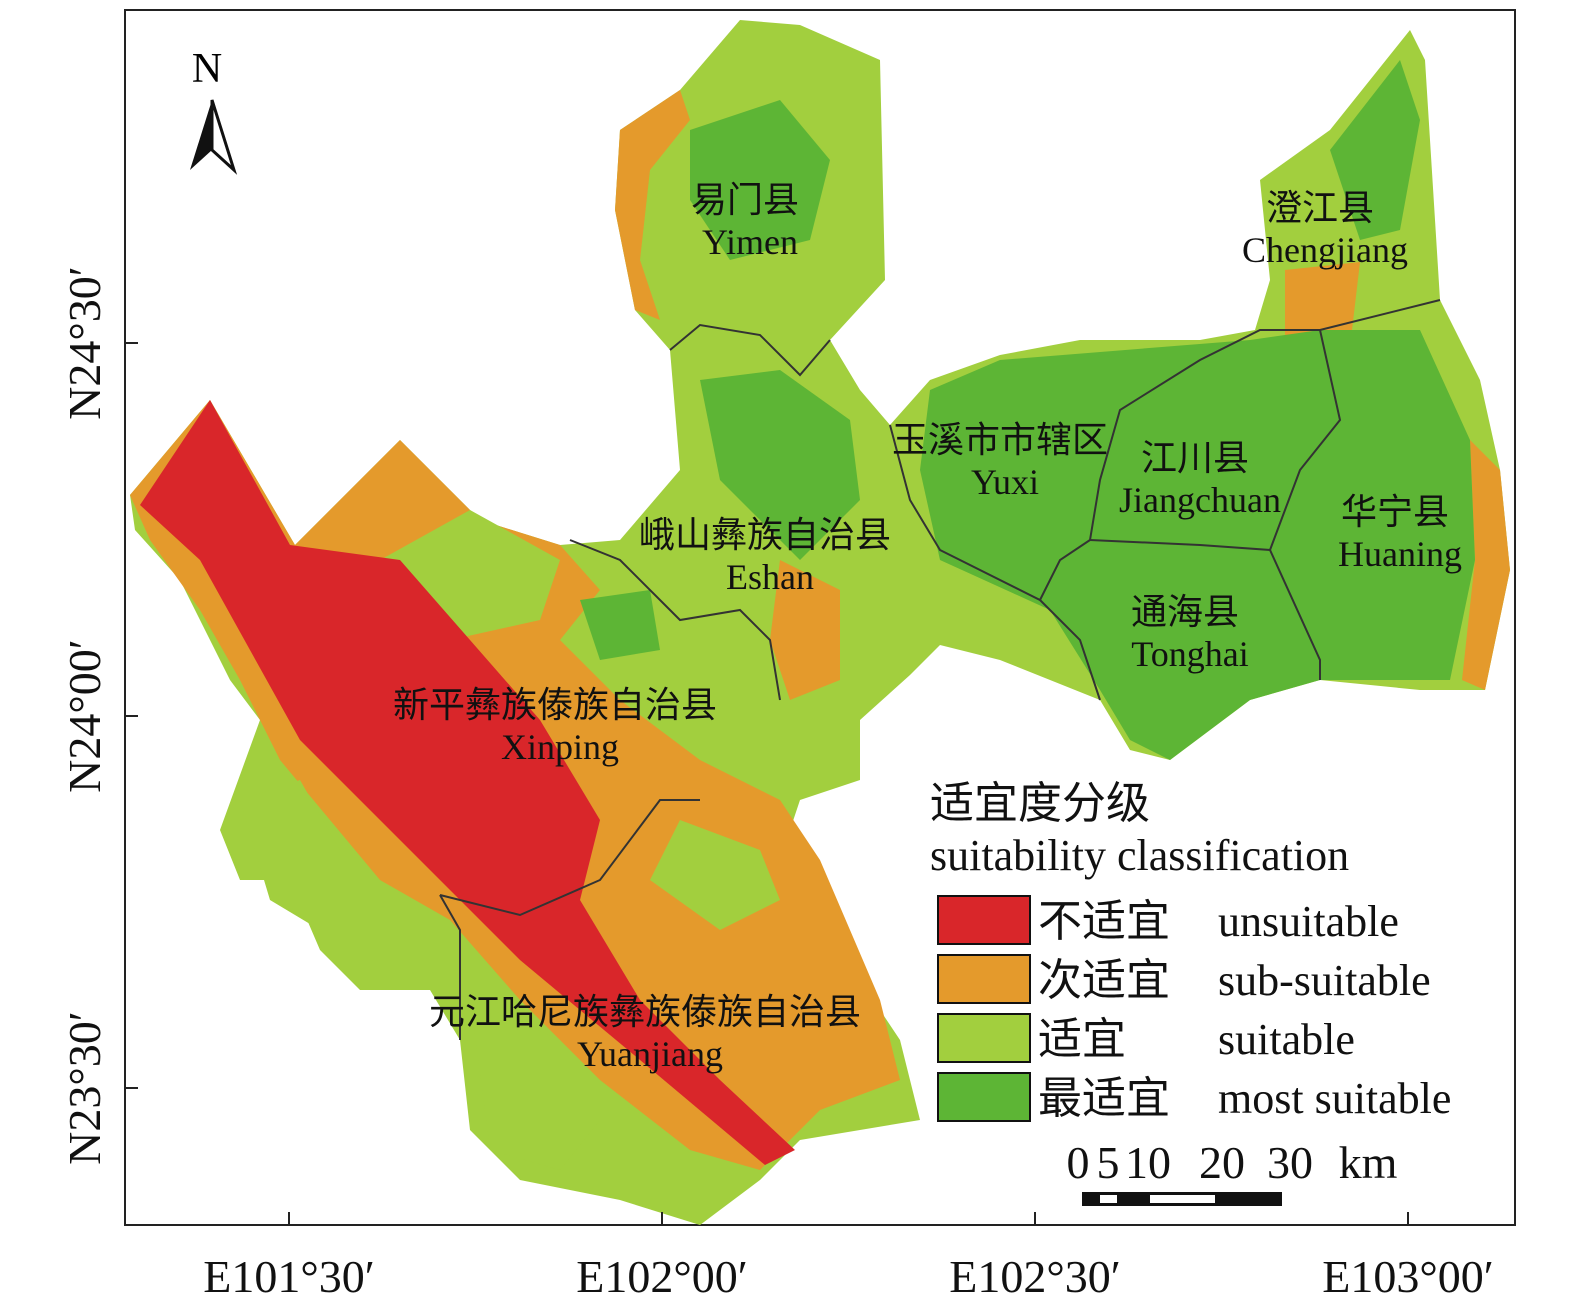 Image resolution: width=1575 pixels, height=1313 pixels. What do you see at coordinates (1078, 1162) in the screenshot?
I see `scale-label: 0` at bounding box center [1078, 1162].